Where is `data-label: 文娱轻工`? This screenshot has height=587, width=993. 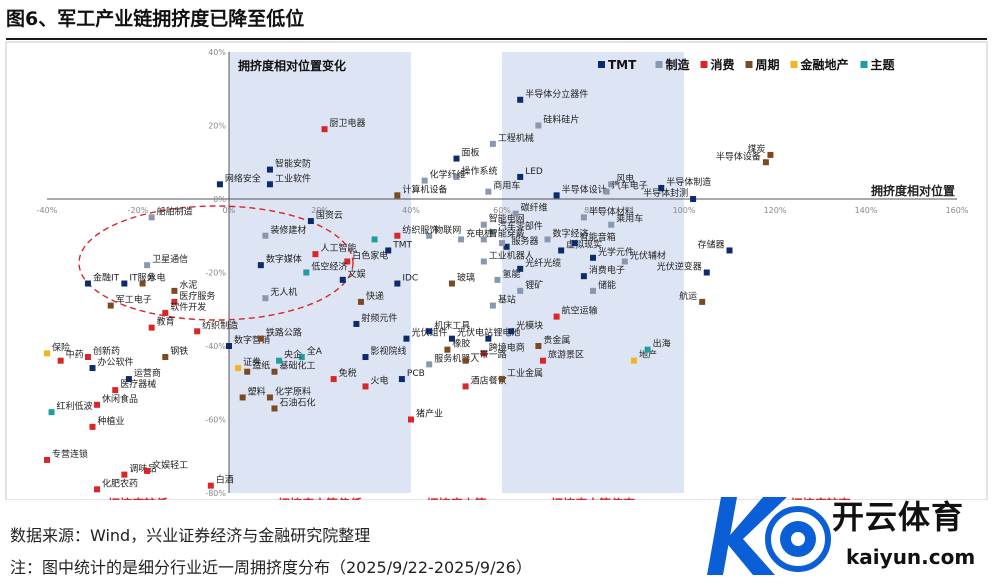
data-label: 文娱轻工 is located at coordinates (170, 465).